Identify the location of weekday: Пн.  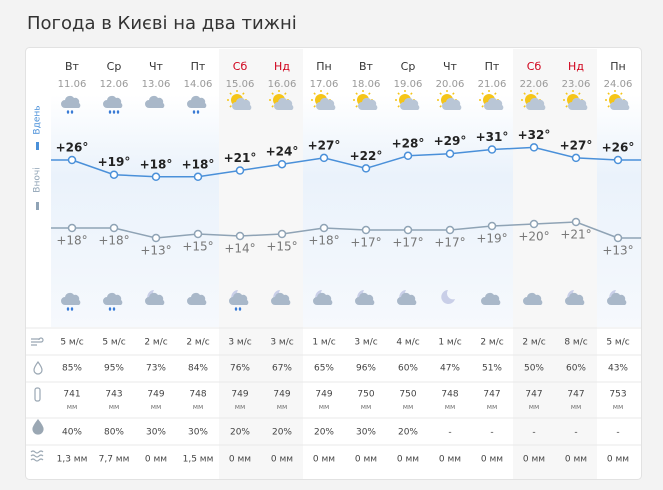
(323, 66).